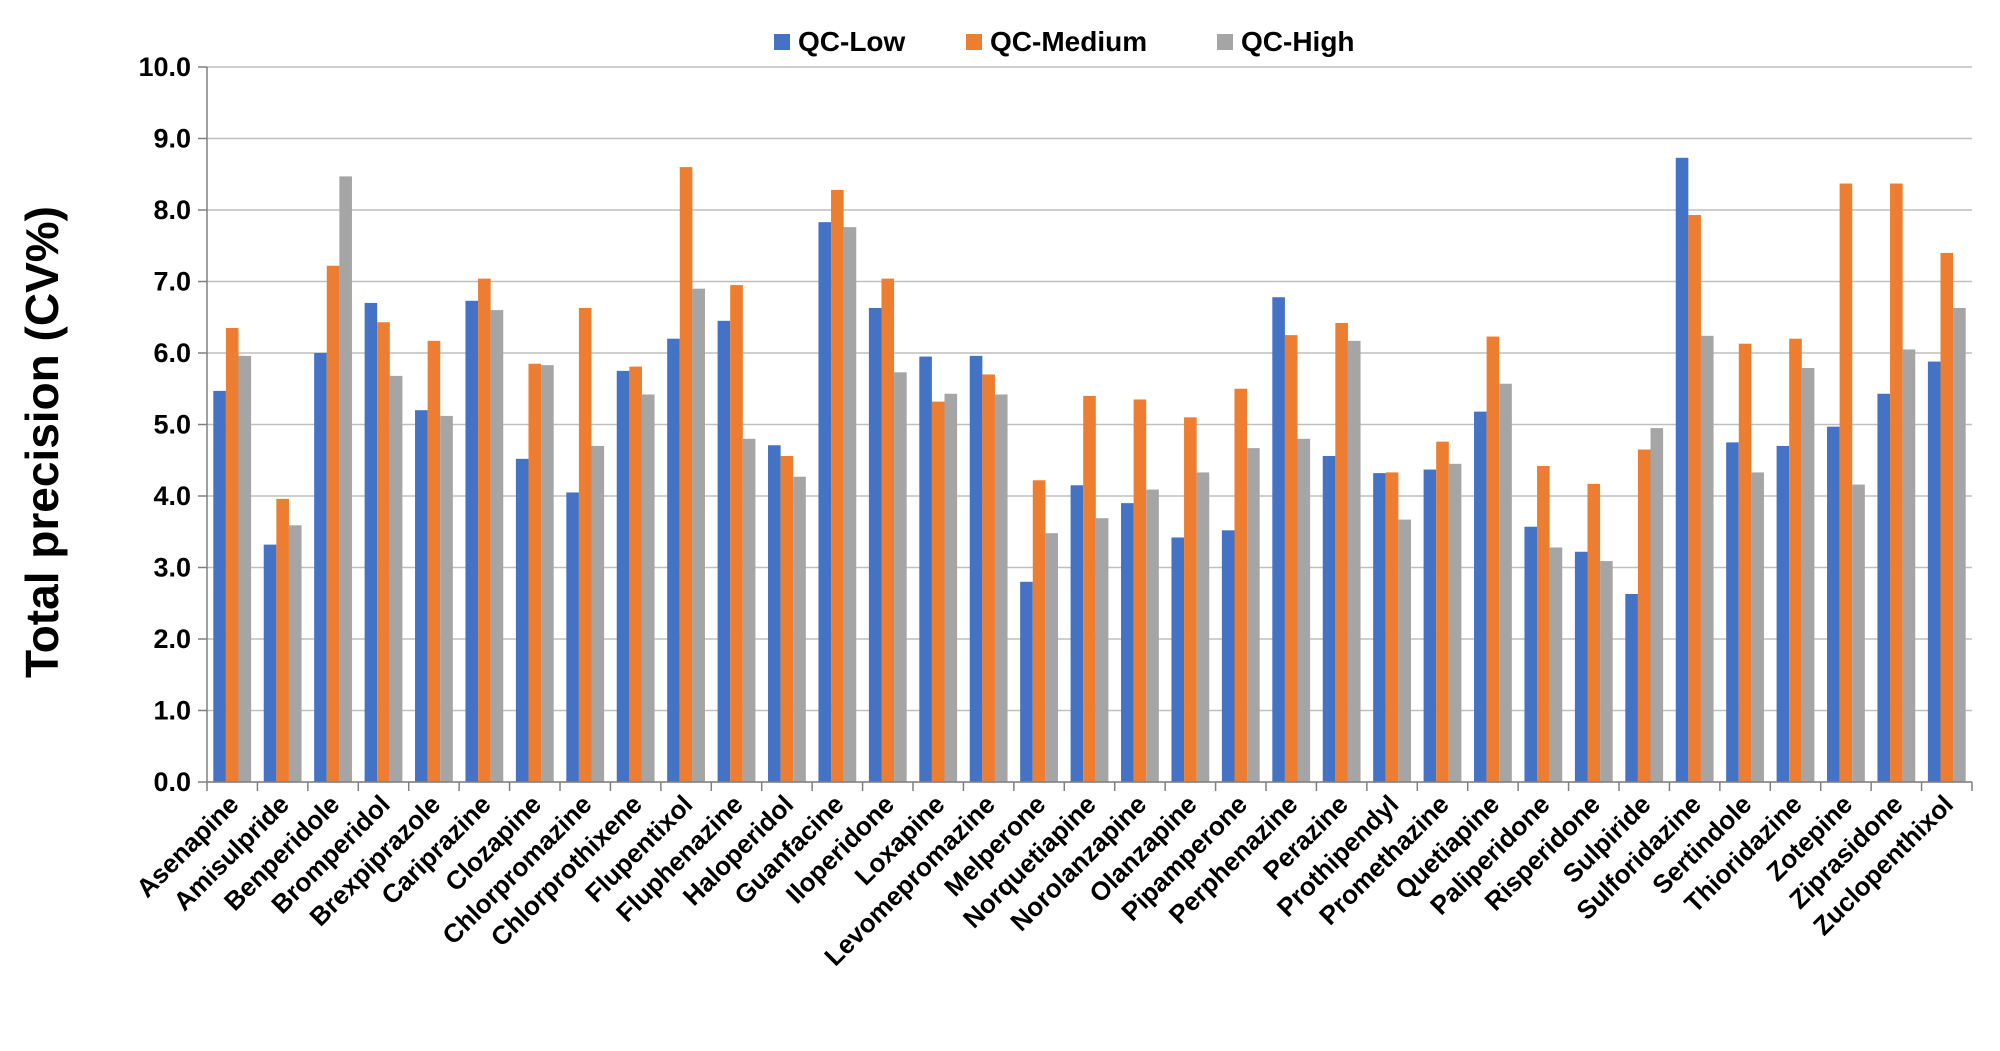 This screenshot has height=1051, width=2000. I want to click on legend-label-qc-low: QC-Low, so click(852, 41).